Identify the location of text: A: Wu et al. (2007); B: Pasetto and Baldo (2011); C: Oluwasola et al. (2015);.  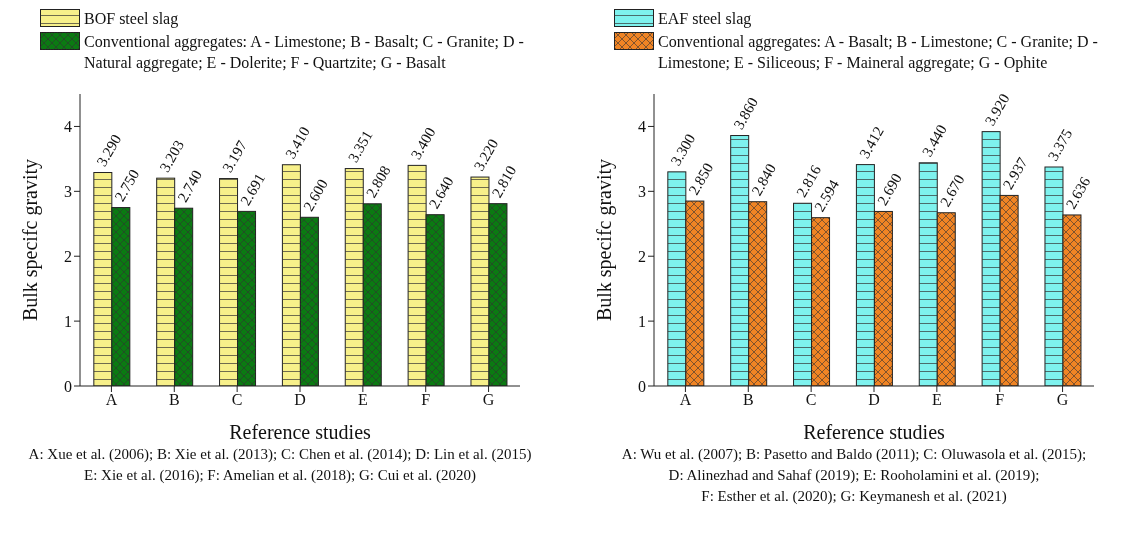
(854, 454).